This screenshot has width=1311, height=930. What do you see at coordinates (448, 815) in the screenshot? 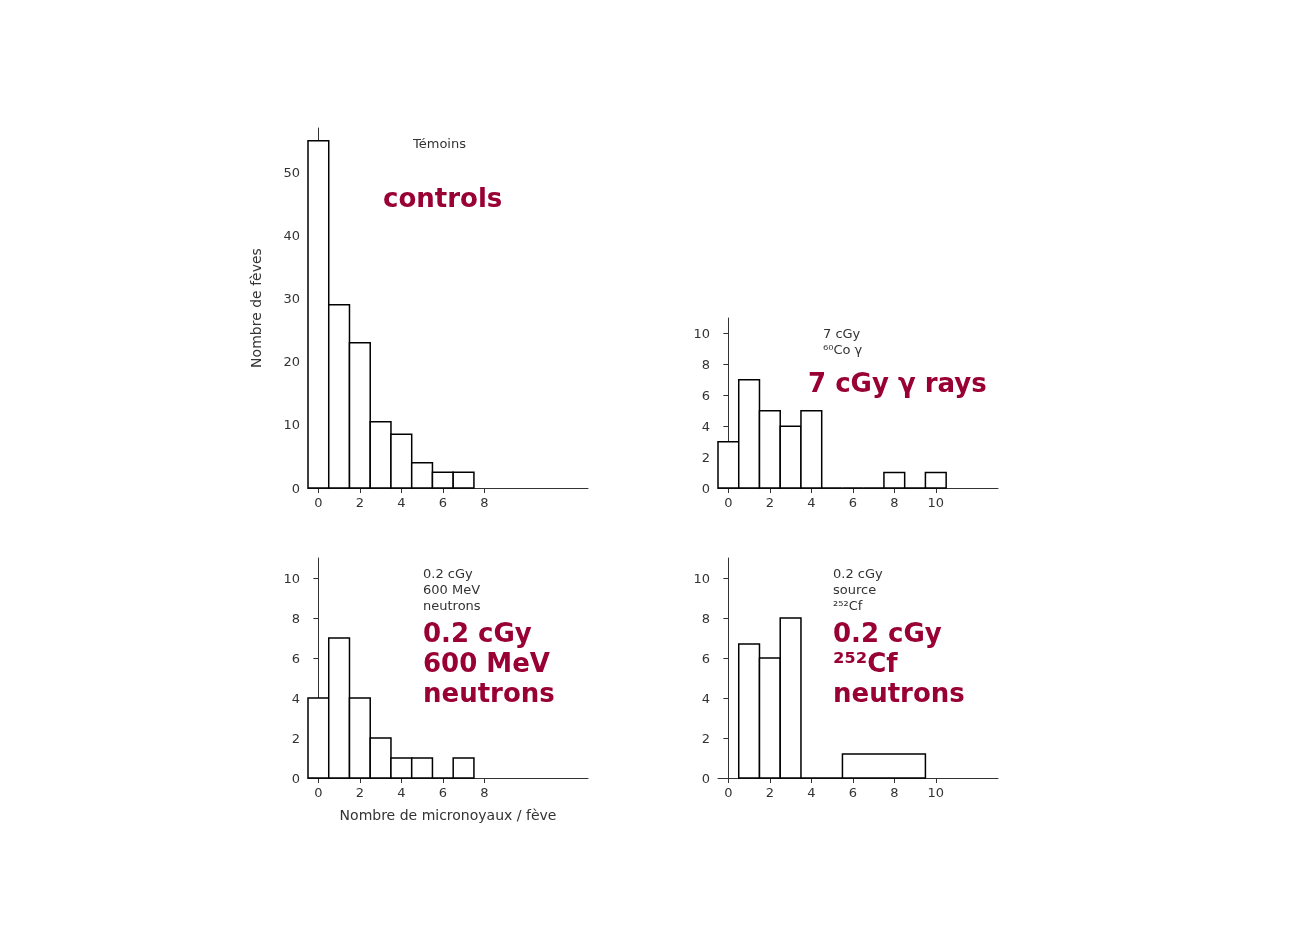
I see `x-axis-title: Nombre de micronoyaux / fève` at bounding box center [448, 815].